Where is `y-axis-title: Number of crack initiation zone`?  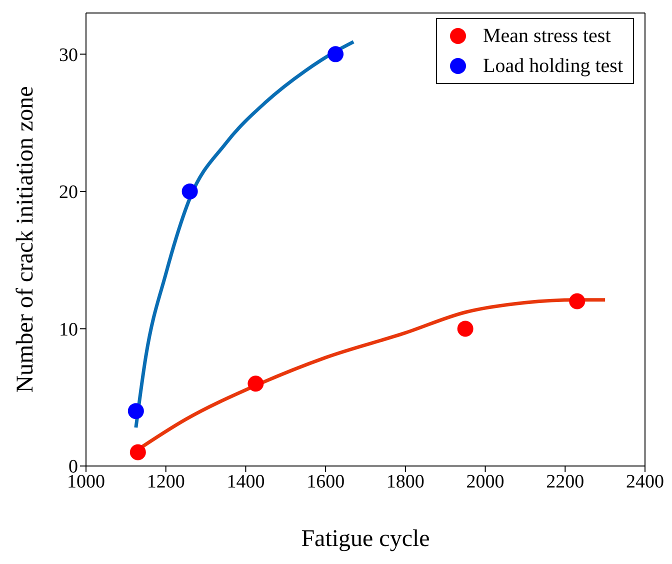 y-axis-title: Number of crack initiation zone is located at coordinates (25, 239).